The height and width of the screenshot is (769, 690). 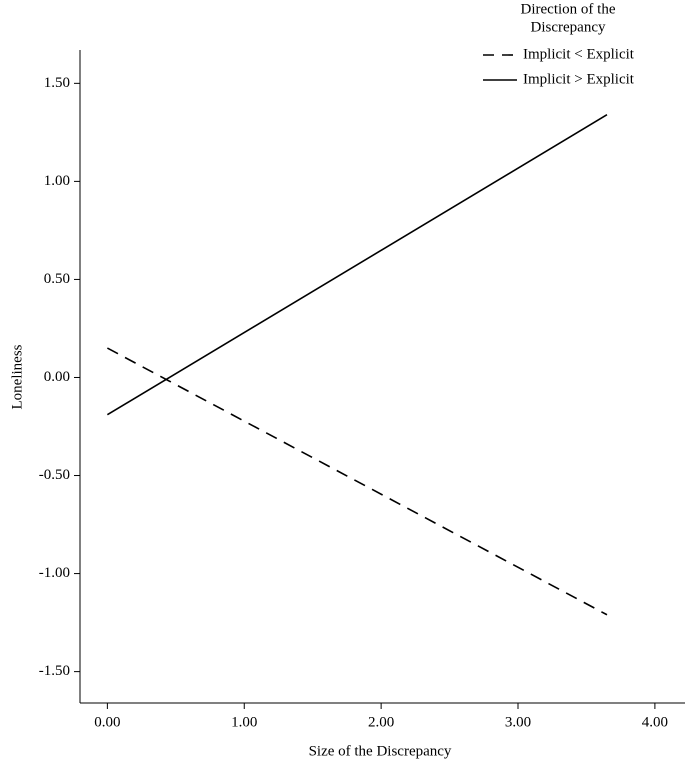 I want to click on legend-title: Direction of the, so click(x=568, y=9).